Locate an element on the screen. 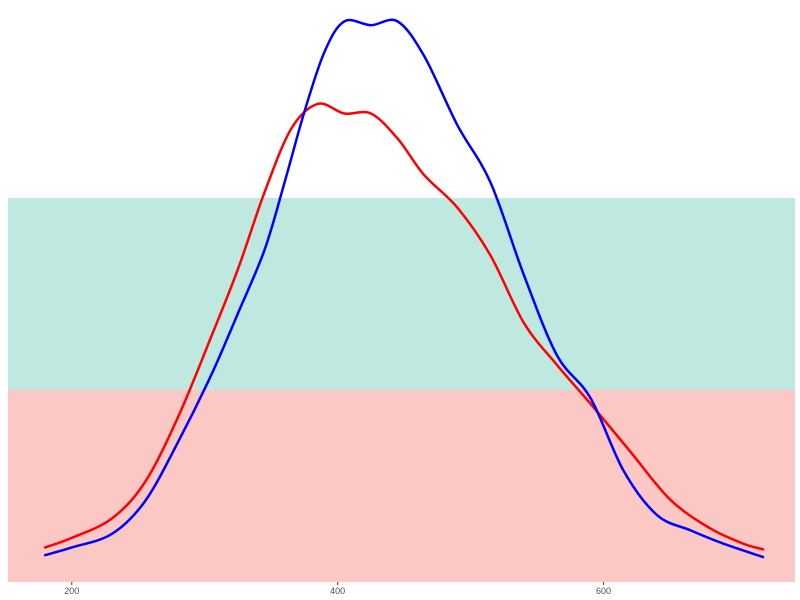  x-tick-label: 400 is located at coordinates (337, 591).